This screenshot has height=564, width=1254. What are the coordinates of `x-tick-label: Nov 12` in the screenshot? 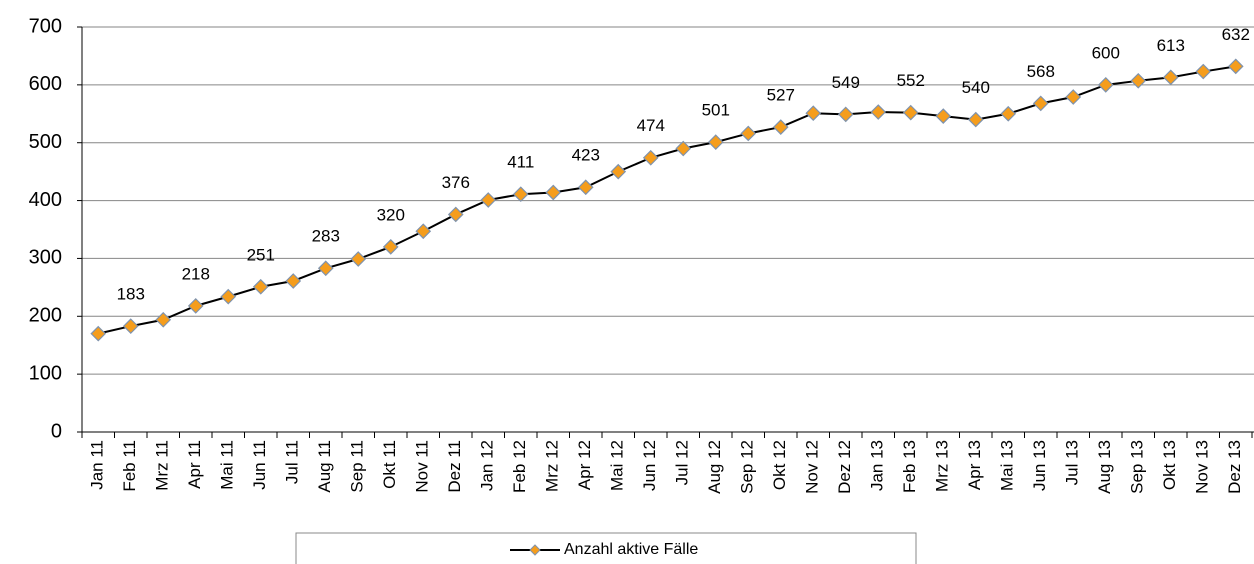 It's located at (812, 467).